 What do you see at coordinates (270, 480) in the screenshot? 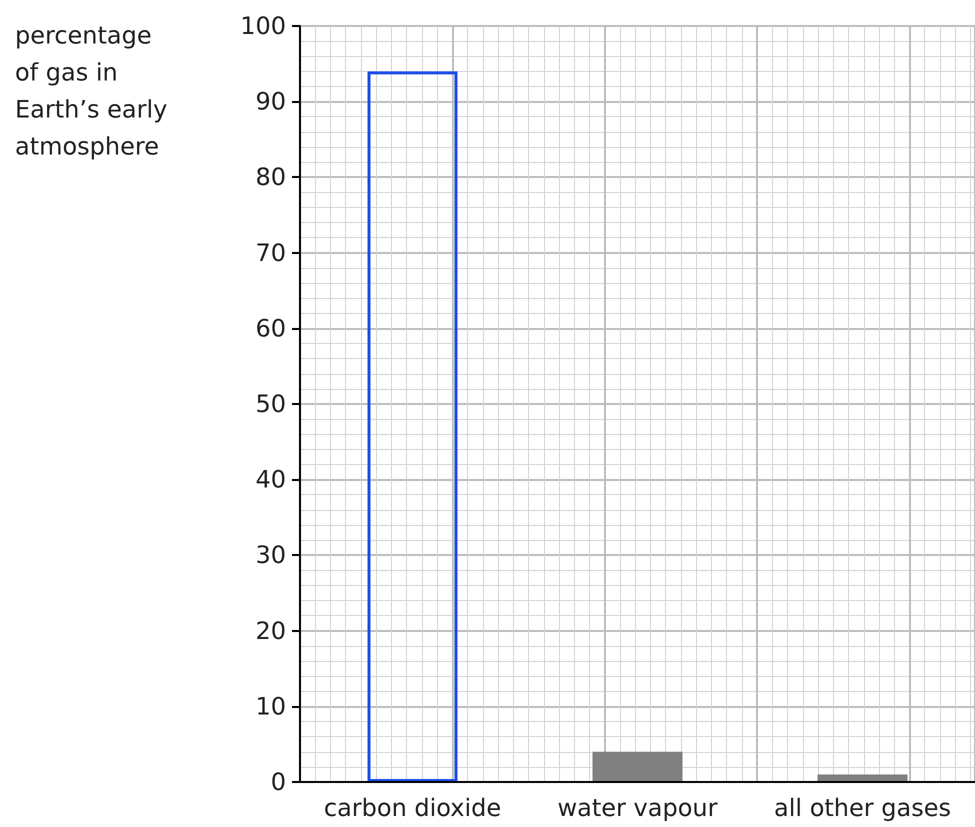
I see `y-tick-label: 40` at bounding box center [270, 480].